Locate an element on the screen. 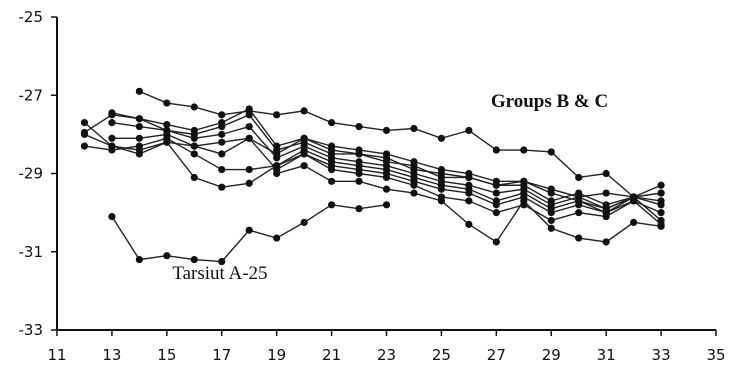 This screenshot has width=738, height=374. x-tick-label: 33 is located at coordinates (661, 355).